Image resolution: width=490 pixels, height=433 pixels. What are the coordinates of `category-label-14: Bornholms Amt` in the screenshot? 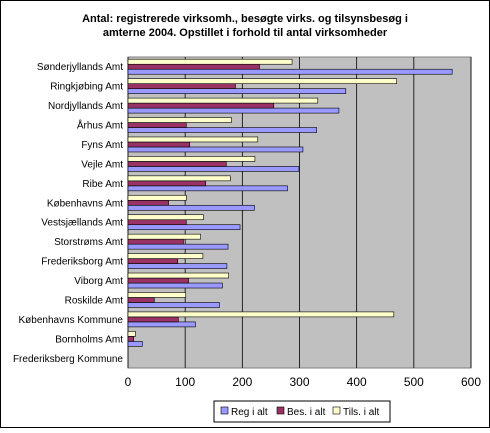 It's located at (89, 339).